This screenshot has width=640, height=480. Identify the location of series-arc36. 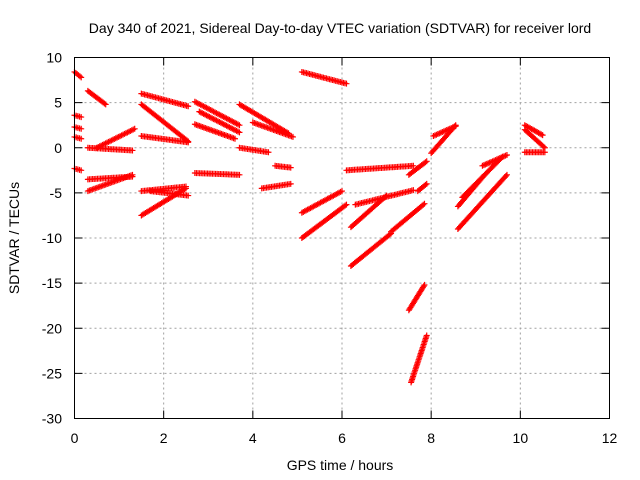
(416, 297).